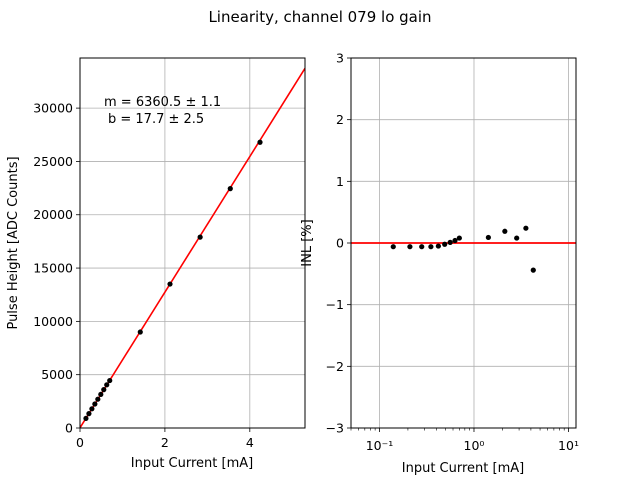  What do you see at coordinates (380, 445) in the screenshot?
I see `right-x-tick-label: 10⁻¹` at bounding box center [380, 445].